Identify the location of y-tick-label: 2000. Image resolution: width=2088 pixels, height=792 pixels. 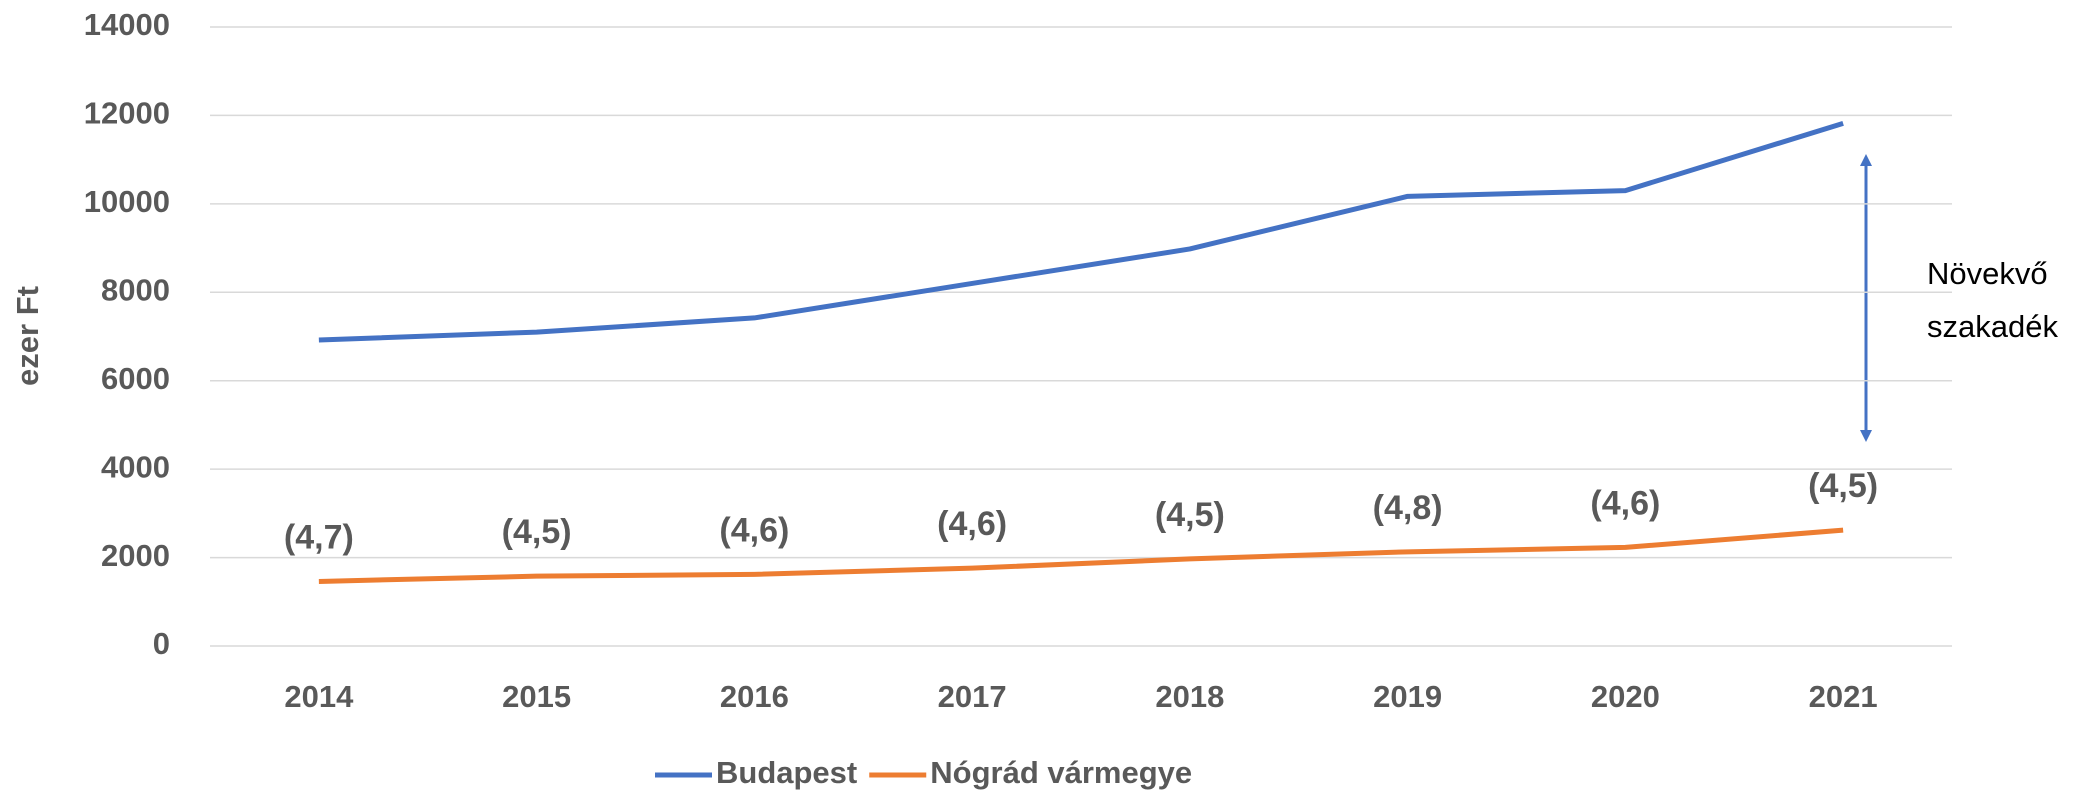
(135, 555).